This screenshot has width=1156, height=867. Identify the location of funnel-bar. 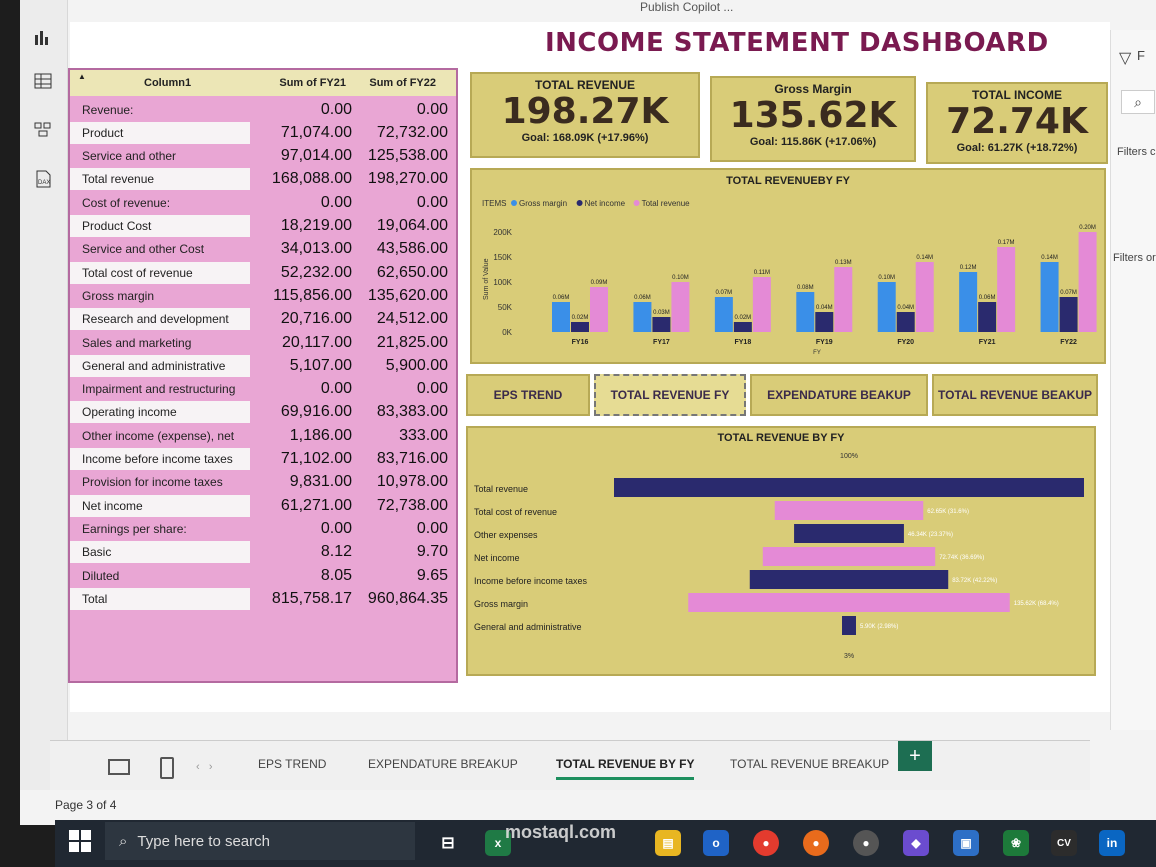
(849, 579).